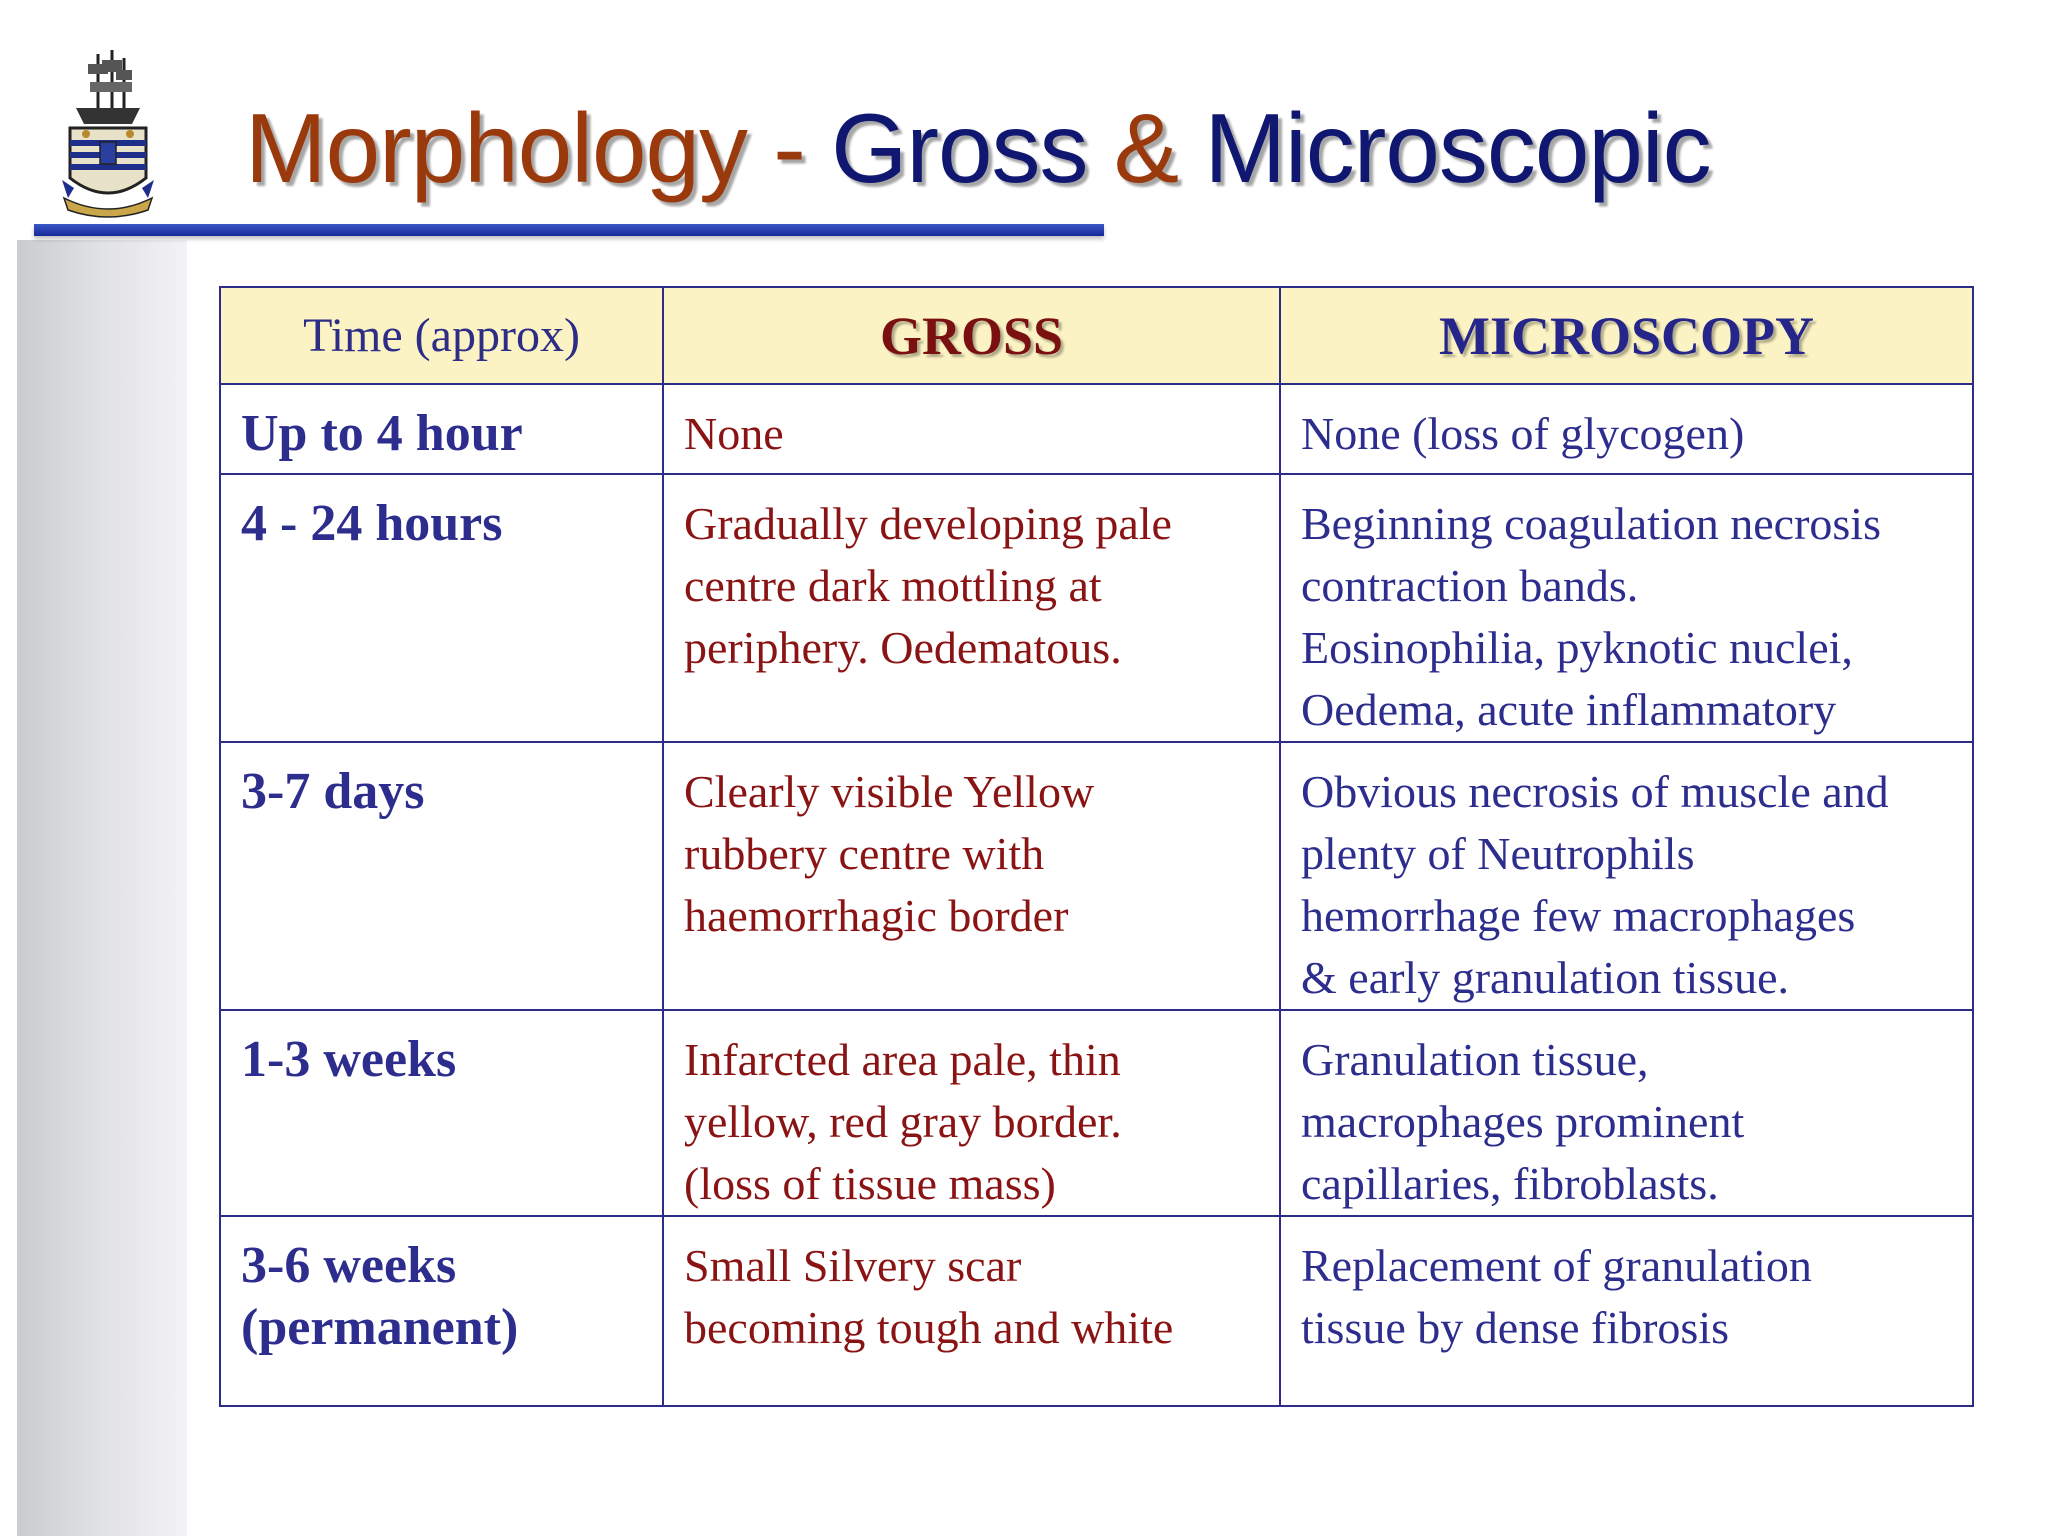 This screenshot has width=2048, height=1536. Describe the element at coordinates (1556, 1265) in the screenshot. I see `microscopy-cell-line: Replacement of granulation` at that location.